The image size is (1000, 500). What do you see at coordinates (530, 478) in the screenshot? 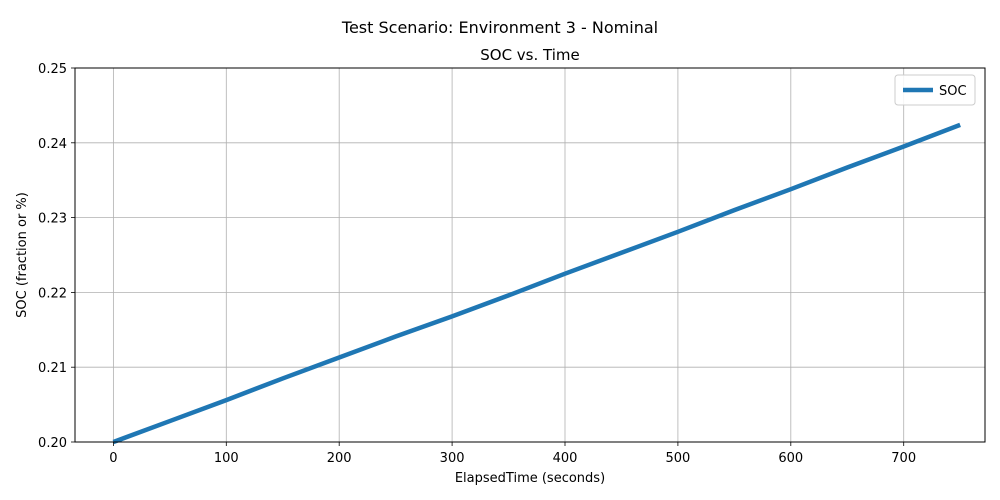
I see `x-axis-label: ElapsedTime (seconds)` at bounding box center [530, 478].